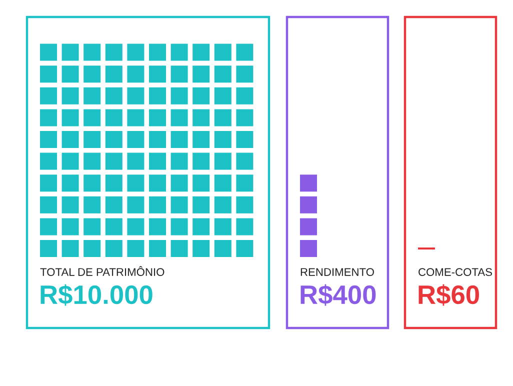 Image resolution: width=513 pixels, height=386 pixels. What do you see at coordinates (338, 295) in the screenshot?
I see `data-label: R$400` at bounding box center [338, 295].